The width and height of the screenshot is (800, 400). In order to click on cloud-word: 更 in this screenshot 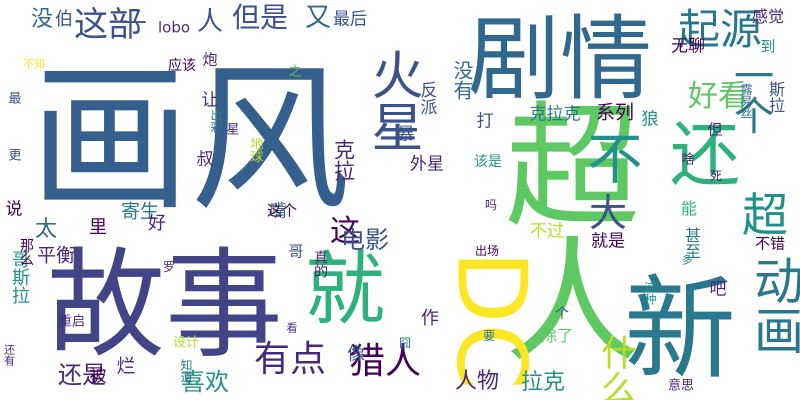, I will do `click(15, 156)`.